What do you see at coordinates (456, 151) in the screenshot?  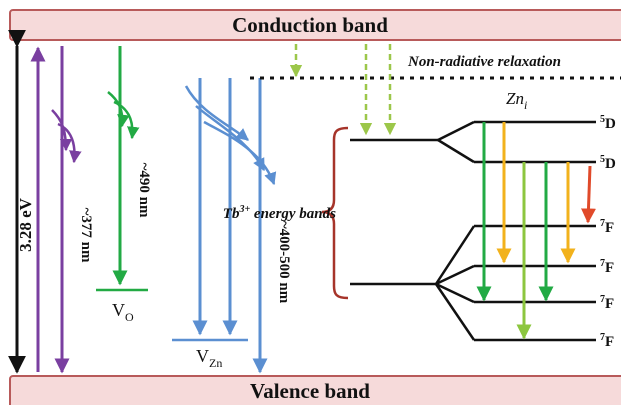 I see `tb-5d-split-down` at bounding box center [456, 151].